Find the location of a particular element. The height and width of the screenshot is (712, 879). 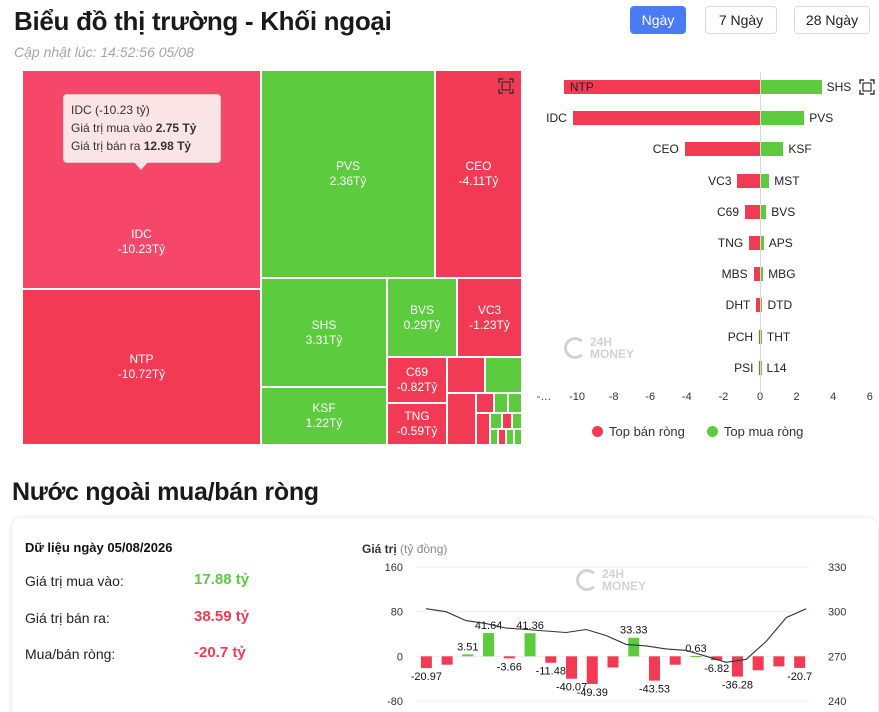

treemap-cell-shs: SHS 3.31Tỷ is located at coordinates (324, 332).